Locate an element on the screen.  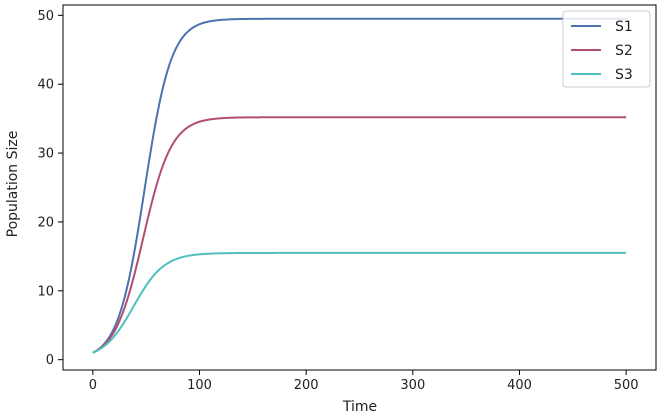
x-tick-label-400: 400 is located at coordinates (519, 385).